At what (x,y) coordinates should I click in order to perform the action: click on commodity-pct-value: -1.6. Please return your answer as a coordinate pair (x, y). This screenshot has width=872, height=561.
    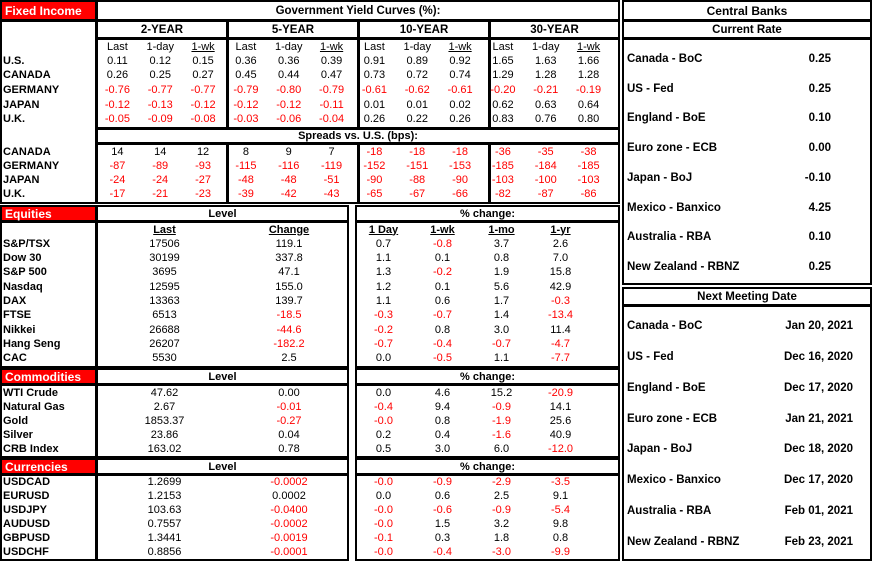
    Looking at the image, I should click on (501, 434).